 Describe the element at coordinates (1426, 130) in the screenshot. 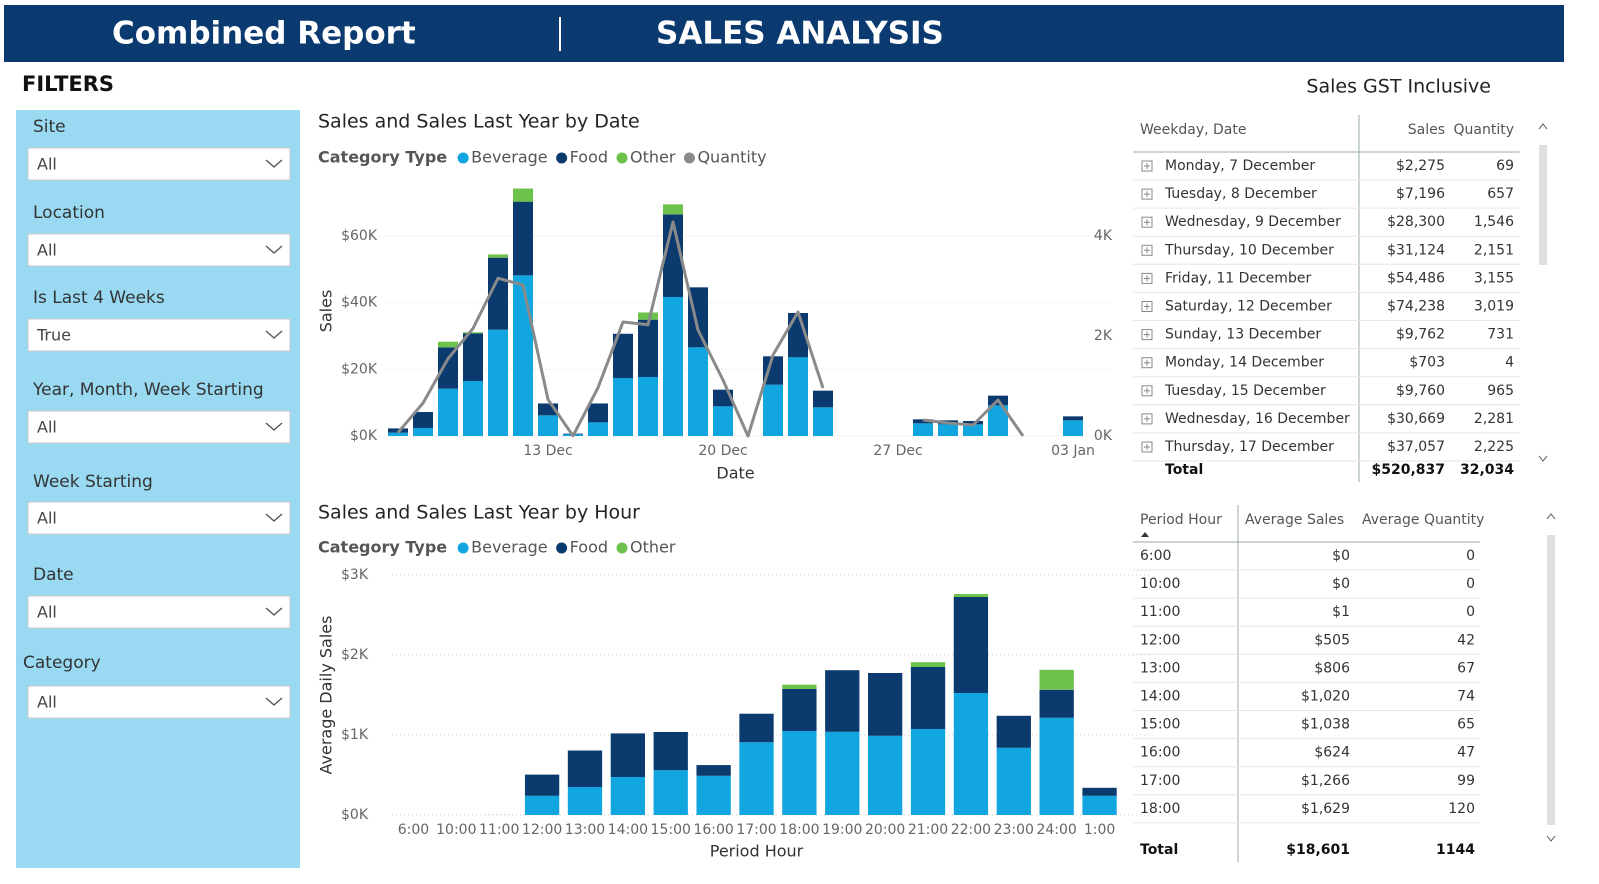

I see `column-header: Sales` at that location.